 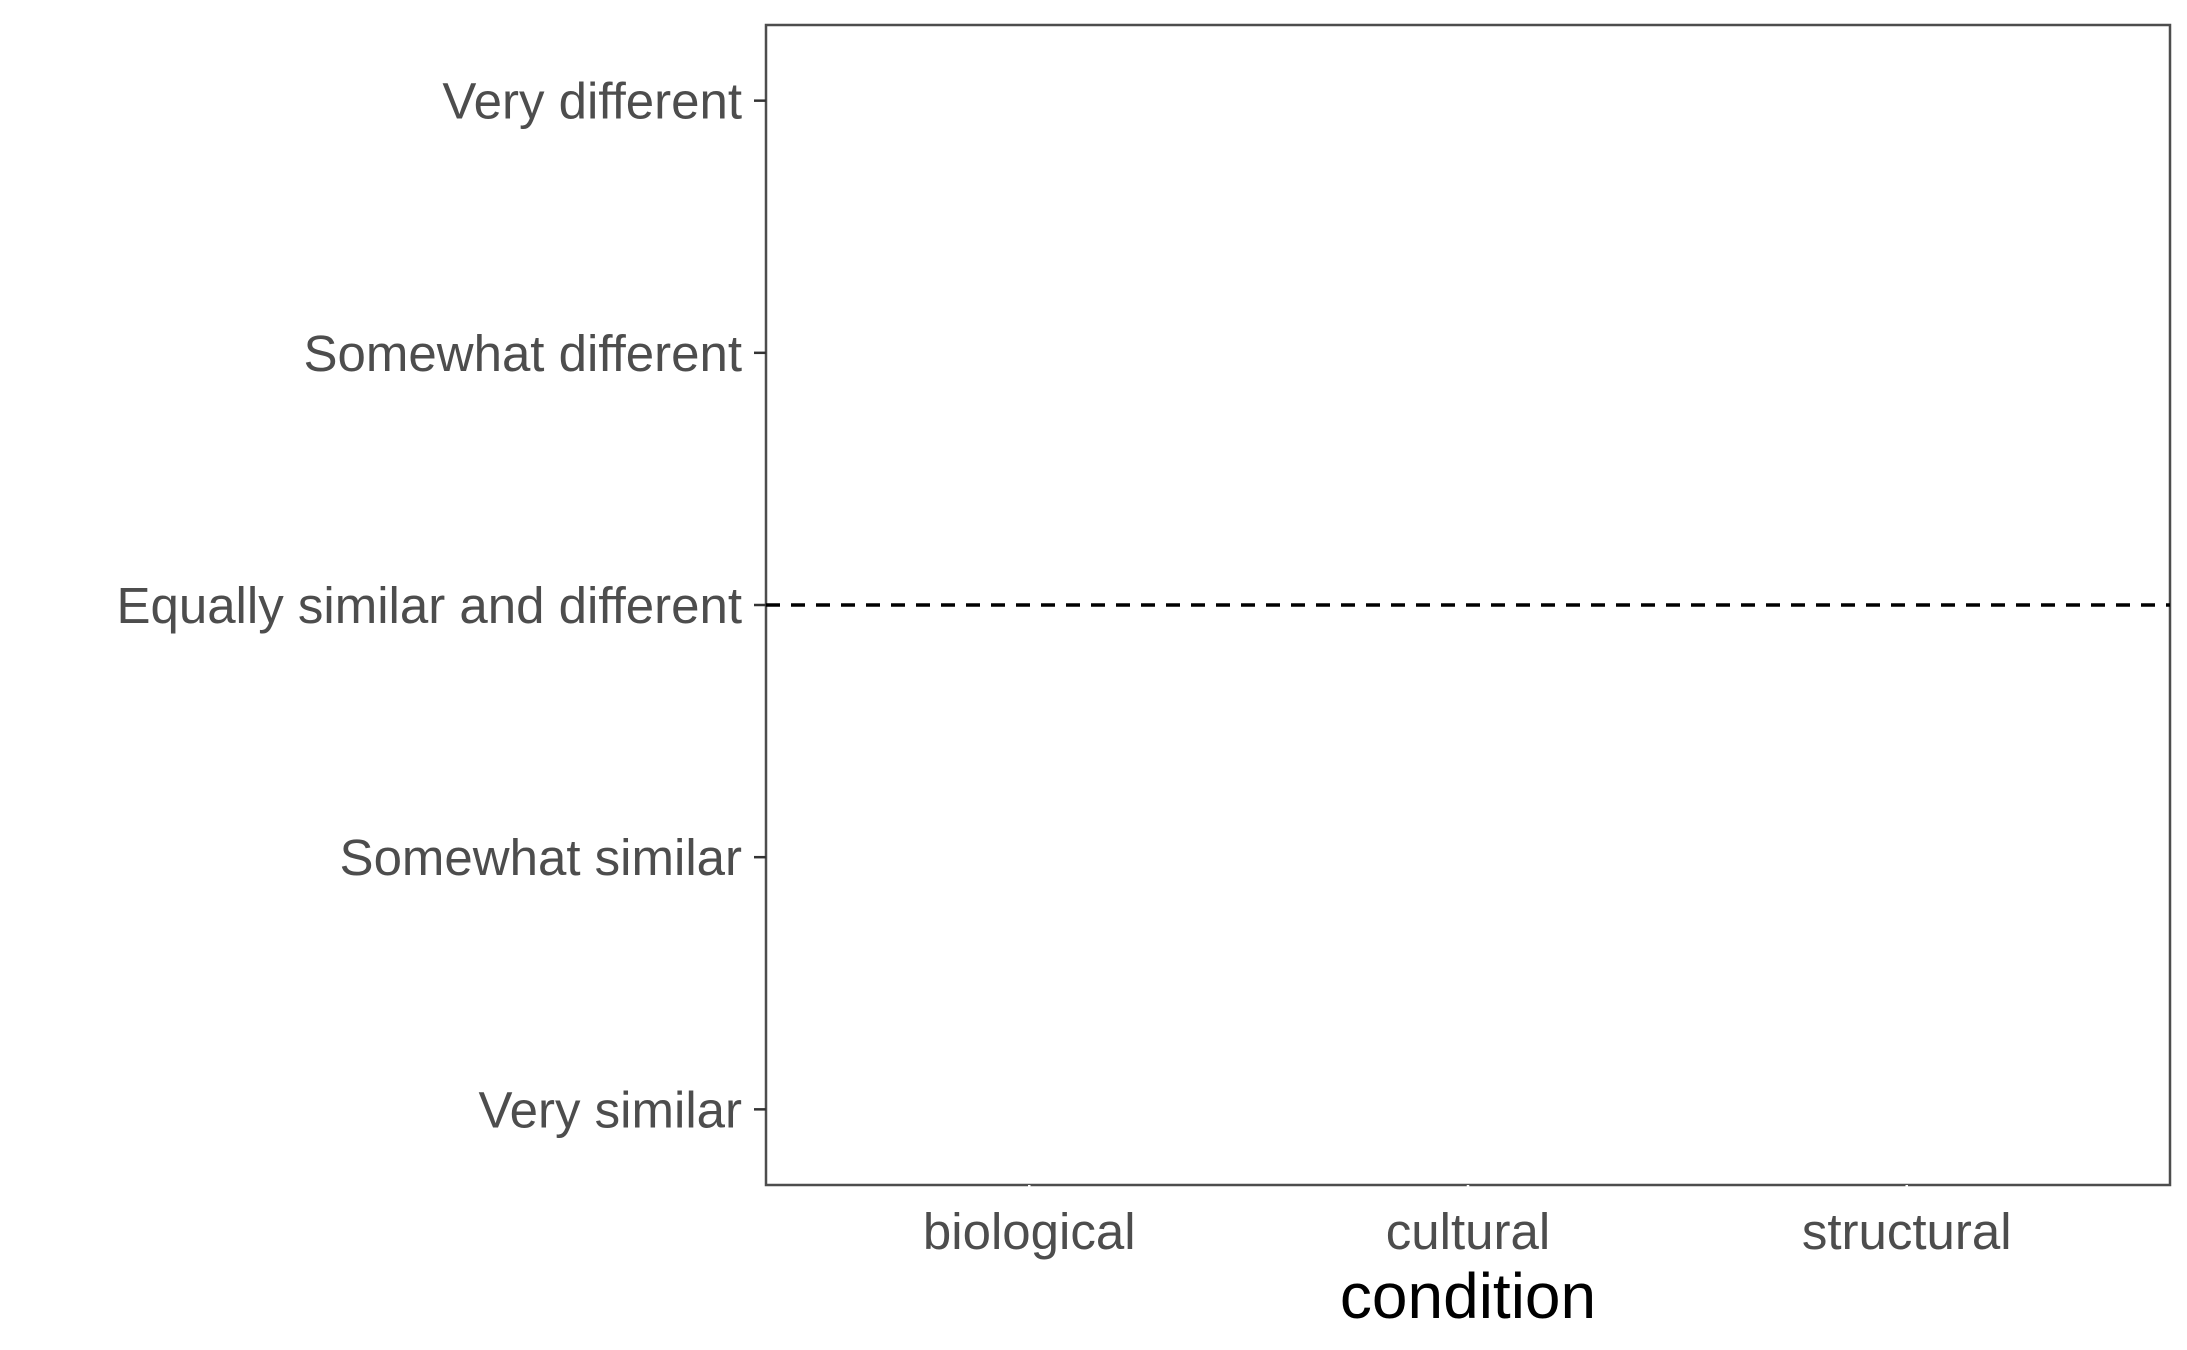 I want to click on x-axis: biological cultural structural, so click(x=1467, y=1222).